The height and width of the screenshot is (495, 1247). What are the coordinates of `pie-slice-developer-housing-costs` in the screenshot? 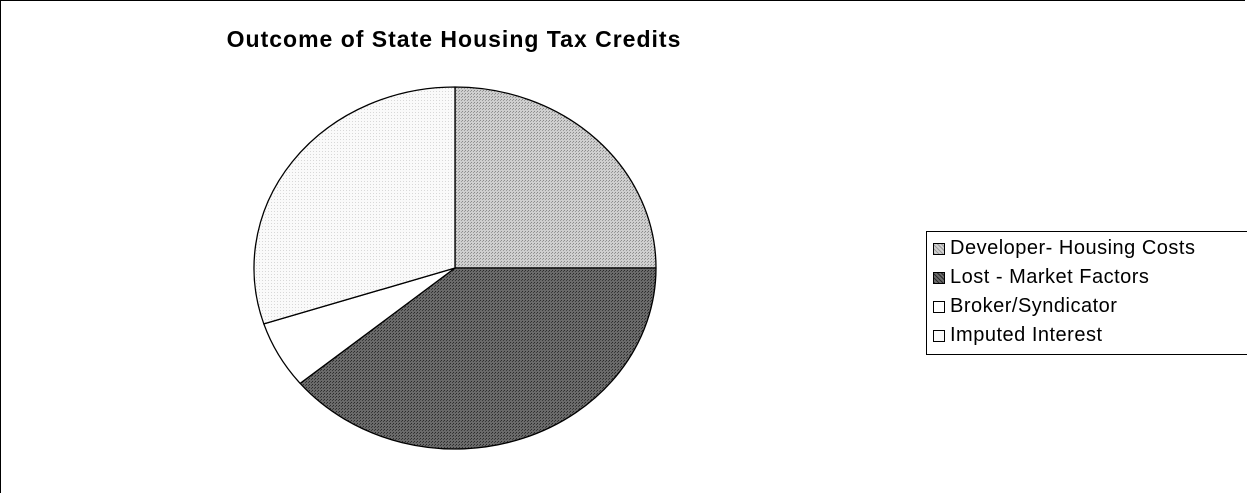 It's located at (555, 177).